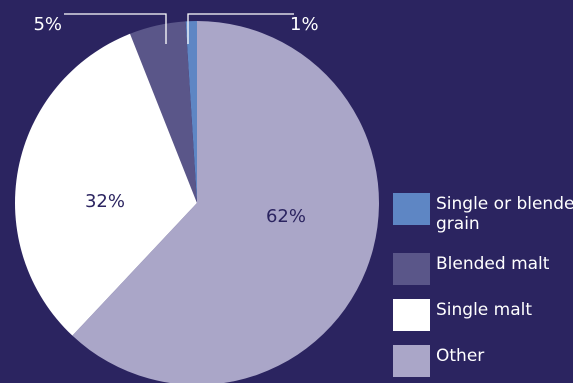  I want to click on legend-swatch-other, so click(411, 361).